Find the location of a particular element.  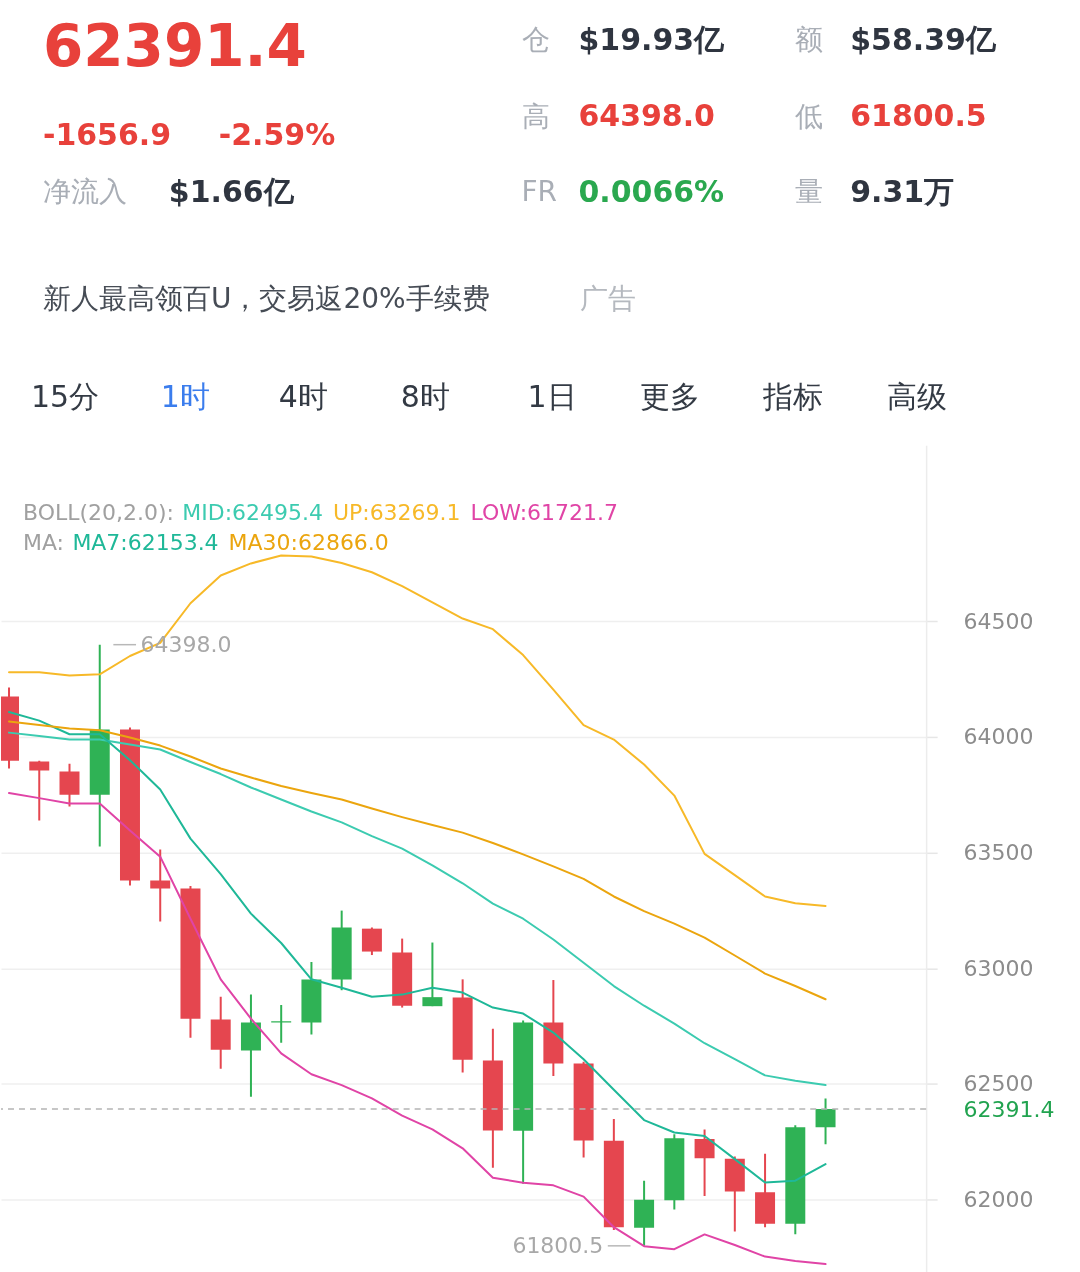

text: 新人最高领百U，交易返20%手续费 is located at coordinates (266, 299).